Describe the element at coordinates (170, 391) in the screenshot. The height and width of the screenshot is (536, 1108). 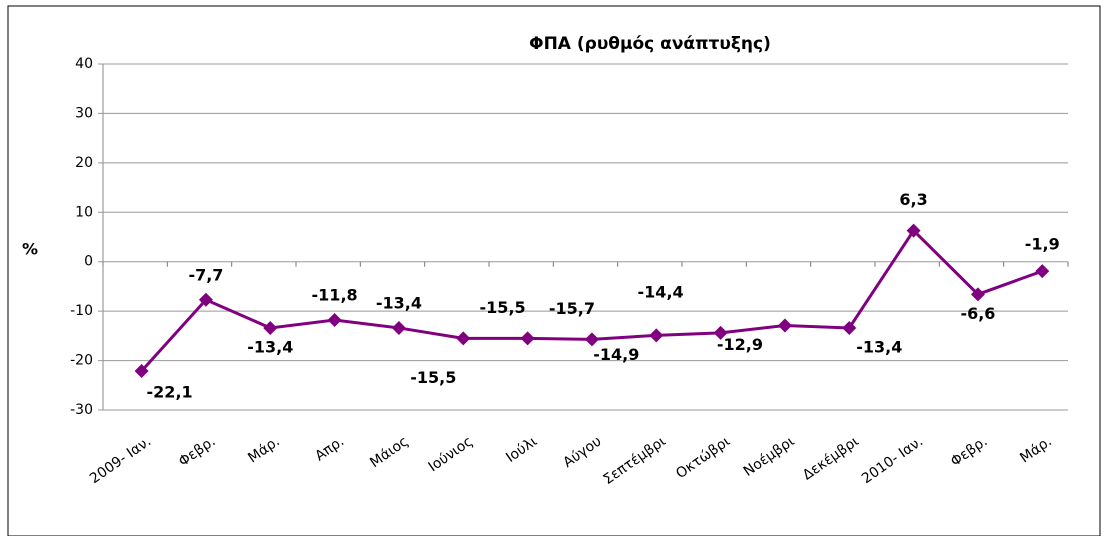
I see `data-label: -22,1` at that location.